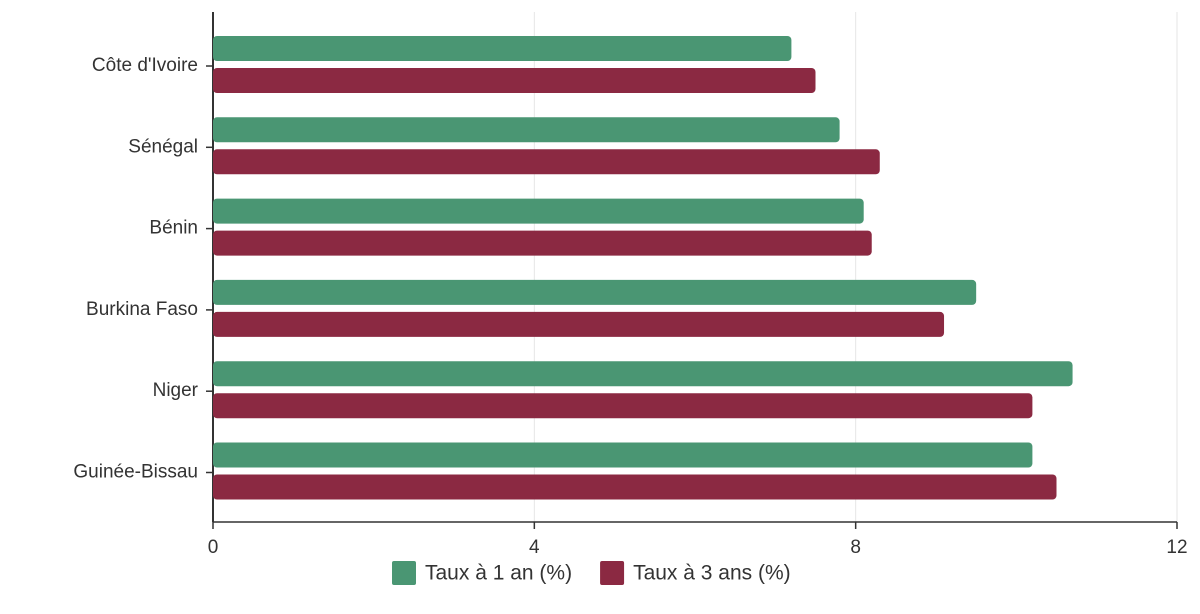  Describe the element at coordinates (176, 390) in the screenshot. I see `y-tick-label: Niger` at that location.